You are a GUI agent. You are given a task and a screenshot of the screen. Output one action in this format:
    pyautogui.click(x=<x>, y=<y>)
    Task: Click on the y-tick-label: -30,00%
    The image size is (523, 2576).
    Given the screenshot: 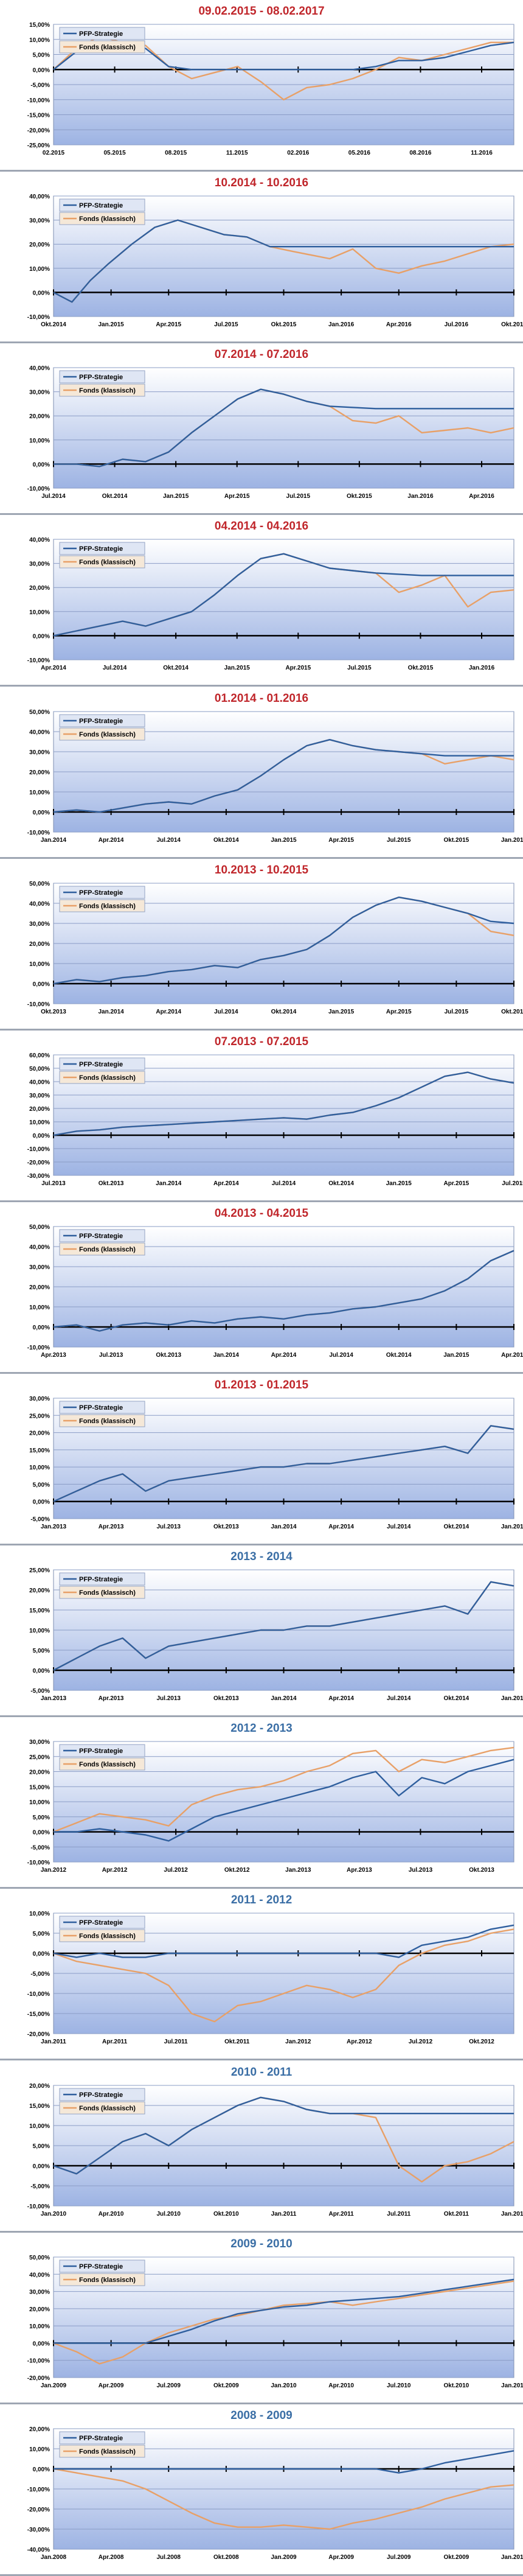 What is the action you would take?
    pyautogui.click(x=39, y=1176)
    